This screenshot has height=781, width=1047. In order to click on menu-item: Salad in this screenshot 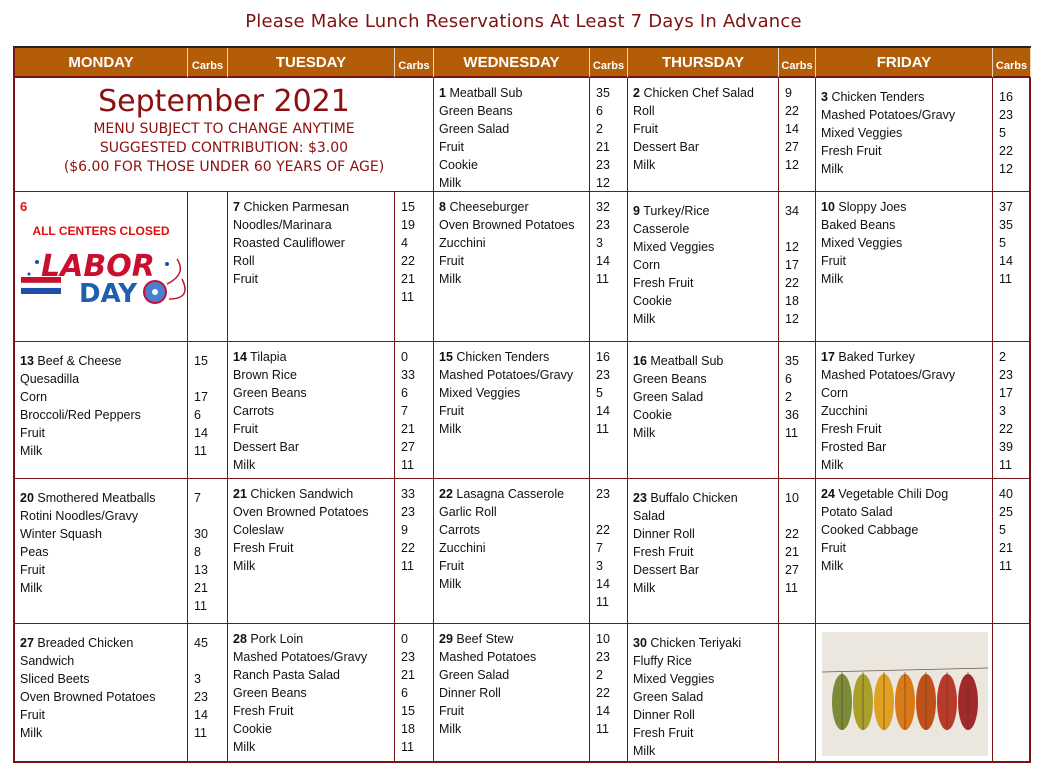, I will do `click(705, 516)`.